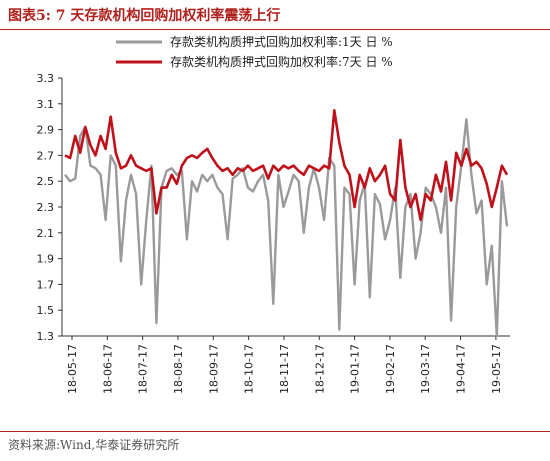  Describe the element at coordinates (46, 310) in the screenshot. I see `y-tick-label: 1.5` at that location.